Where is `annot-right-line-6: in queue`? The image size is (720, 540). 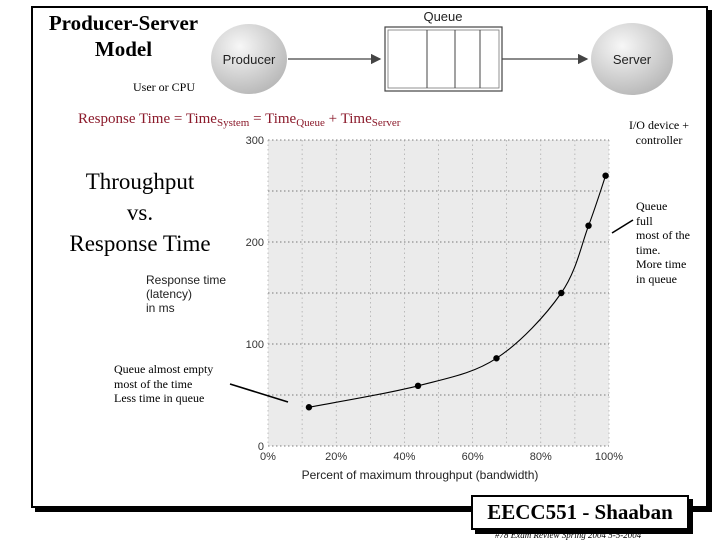 annot-right-line-6: in queue is located at coordinates (656, 278).